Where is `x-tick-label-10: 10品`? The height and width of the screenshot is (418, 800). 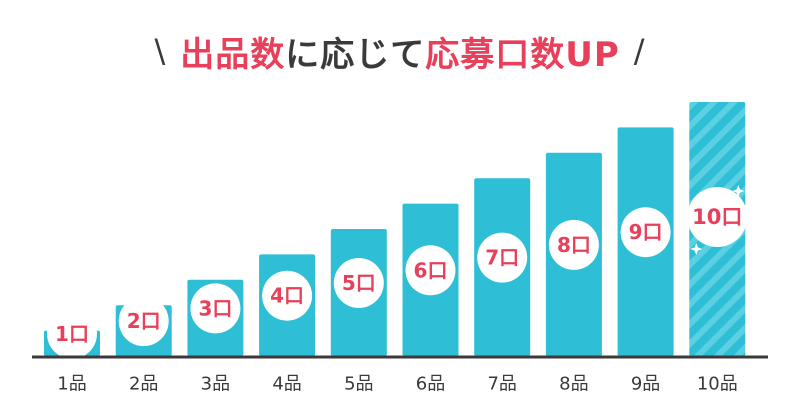
x-tick-label-10: 10品 is located at coordinates (717, 384).